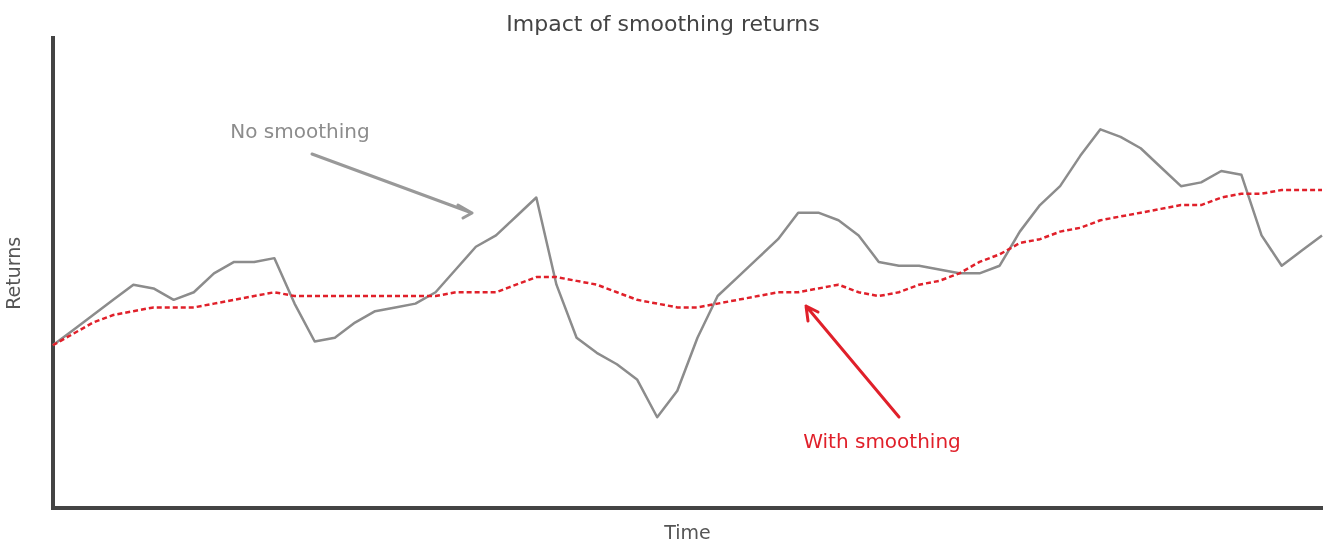 The image size is (1326, 547). I want to click on text: With smoothing, so click(882, 441).